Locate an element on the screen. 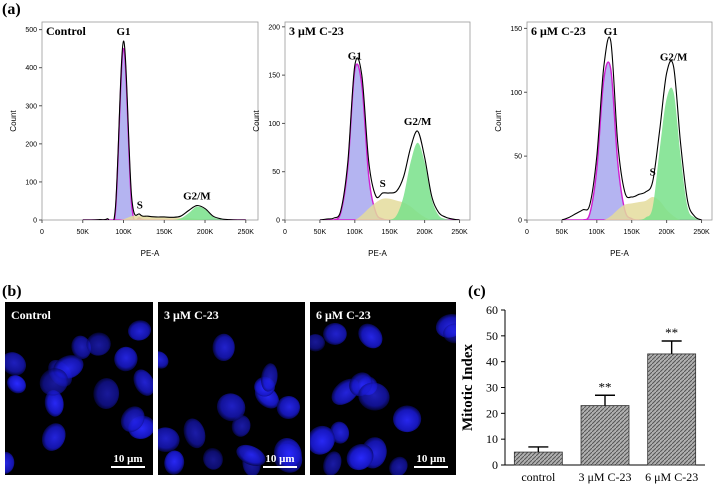  y-tick-label: 300 is located at coordinates (31, 106).